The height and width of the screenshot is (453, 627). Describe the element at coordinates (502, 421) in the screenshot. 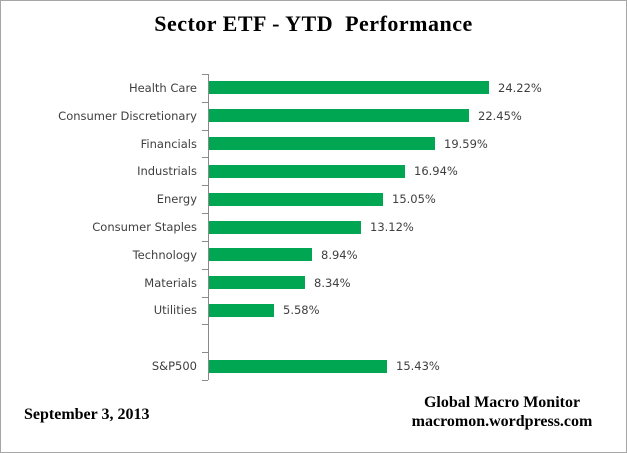

I see `source-url: macromon.wordpress.com` at that location.